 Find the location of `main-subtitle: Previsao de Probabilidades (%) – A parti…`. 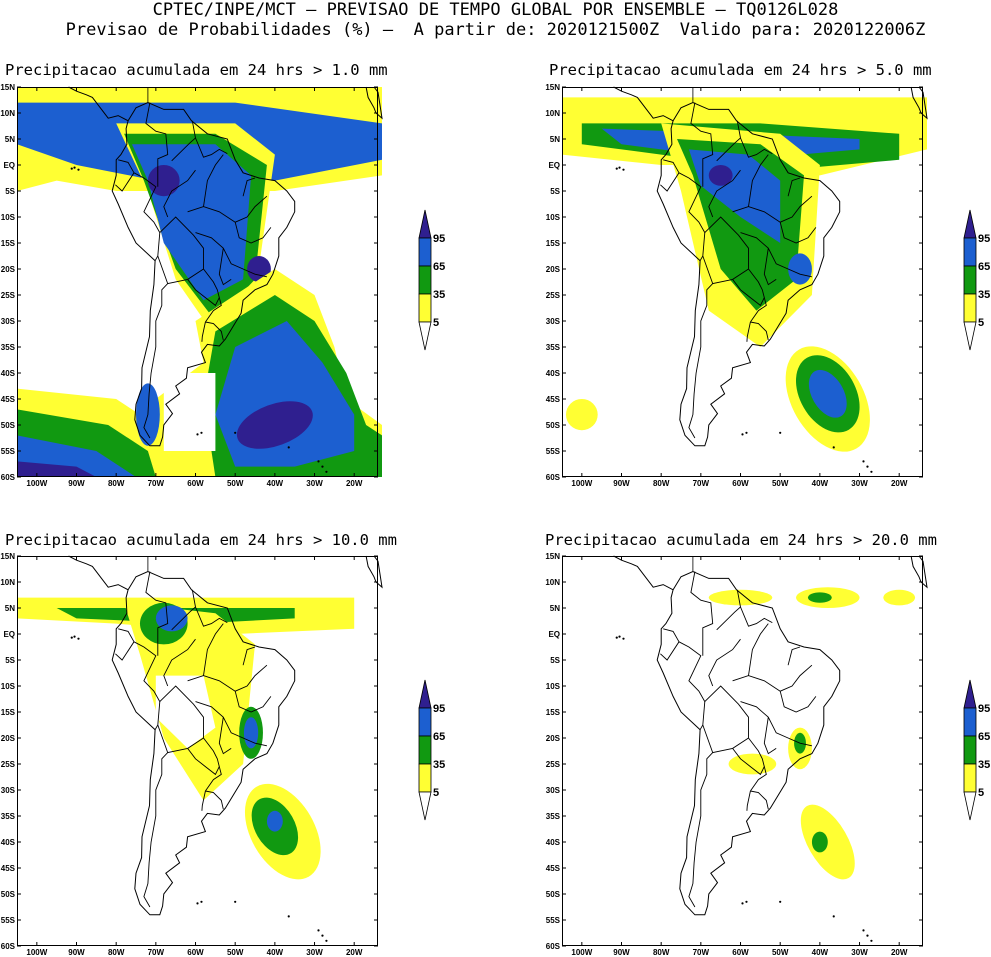

main-subtitle: Previsao de Probabilidades (%) – A parti… is located at coordinates (495, 30).